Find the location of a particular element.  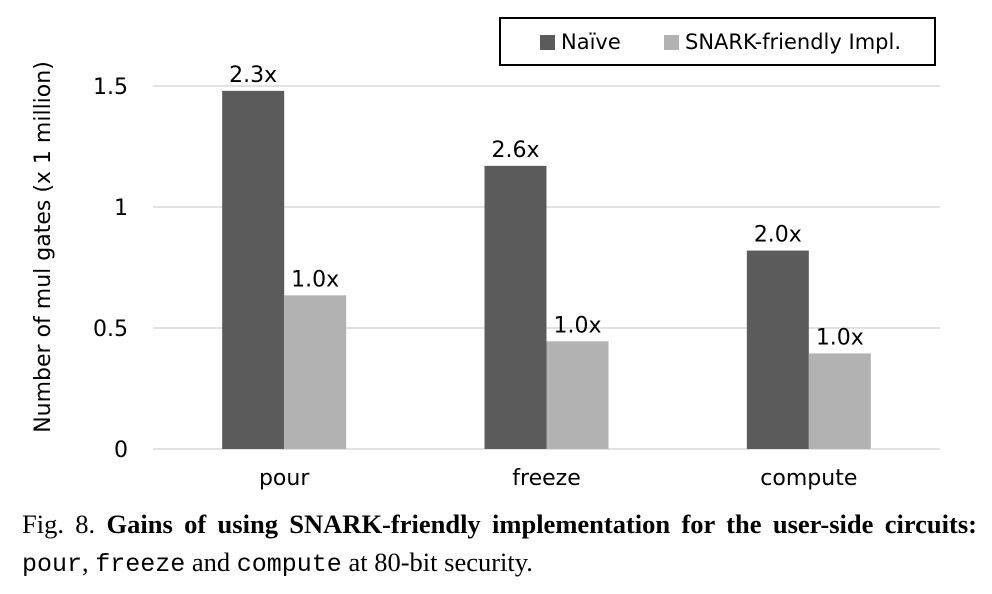

category-label-freeze: freeze is located at coordinates (546, 478).